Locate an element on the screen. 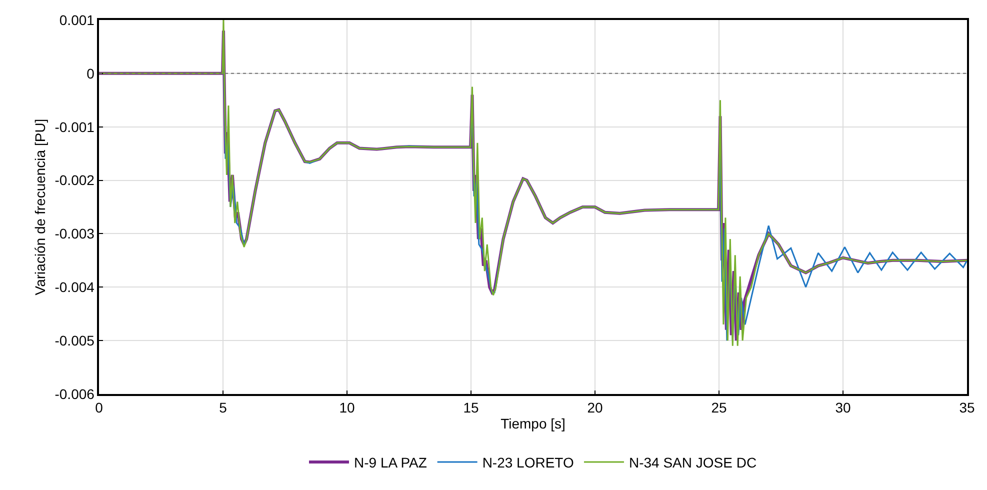  y-tick-label: -0.003 is located at coordinates (74, 234).